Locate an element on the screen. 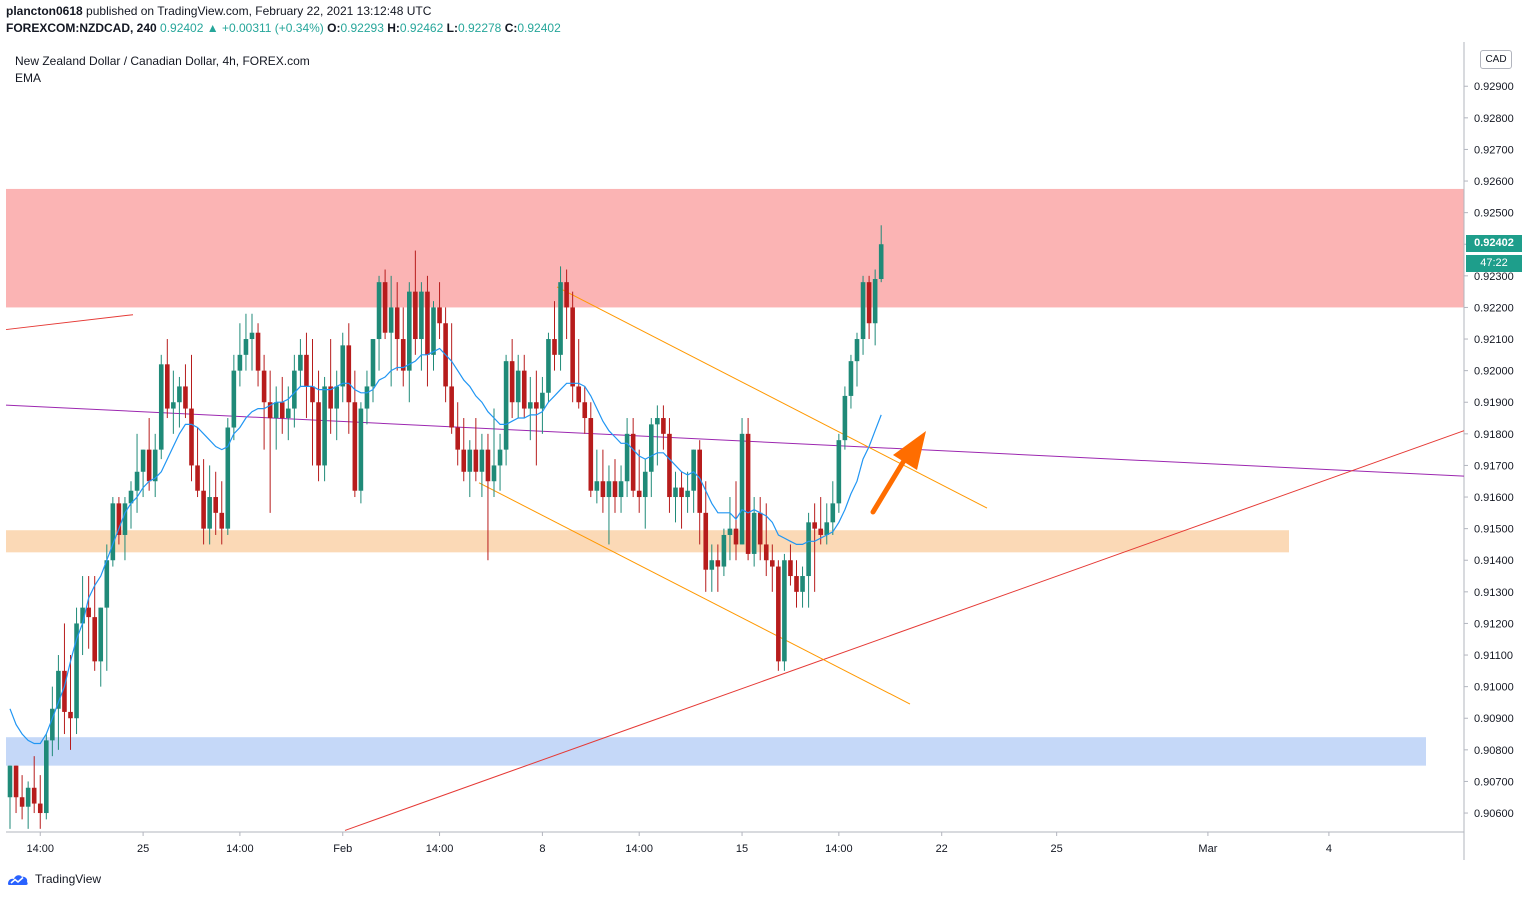 This screenshot has width=1533, height=898. time-tick-label: 8 is located at coordinates (542, 849).